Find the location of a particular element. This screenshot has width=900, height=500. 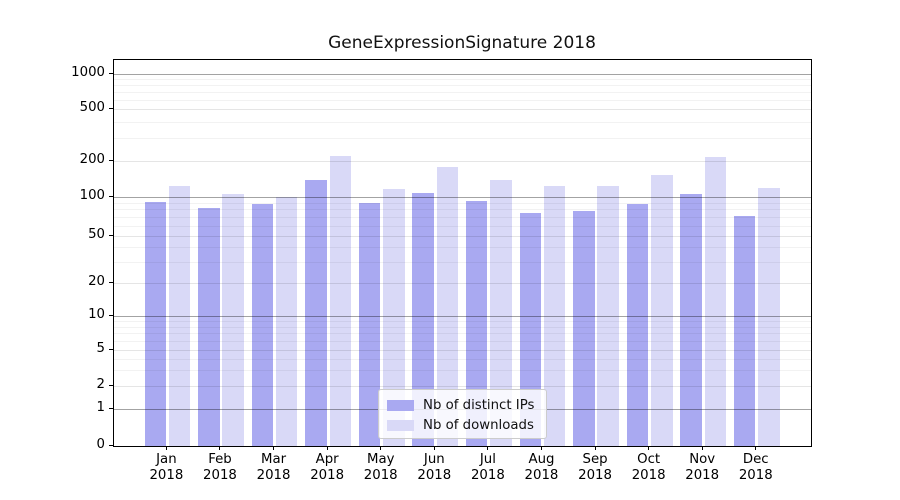

x-tick-label-dec: Dec 2018 is located at coordinates (755, 467).